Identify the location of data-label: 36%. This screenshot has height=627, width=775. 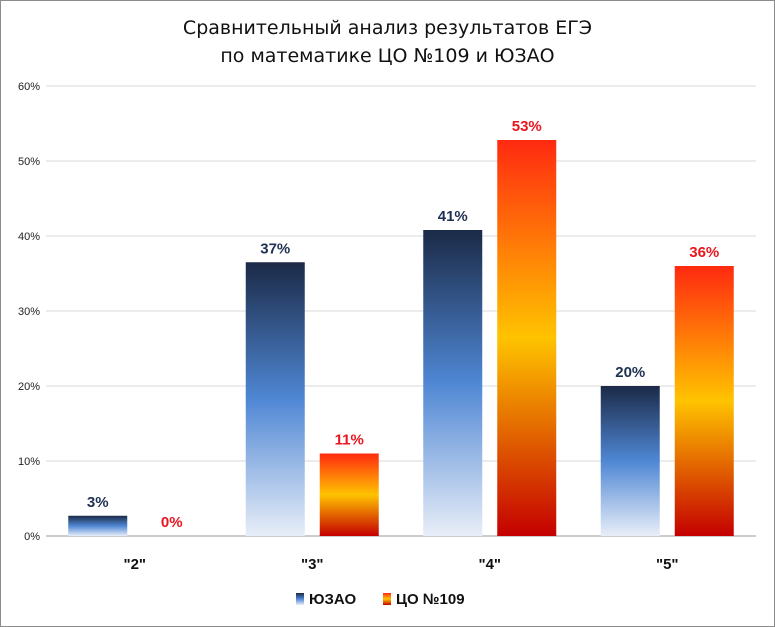
(704, 252).